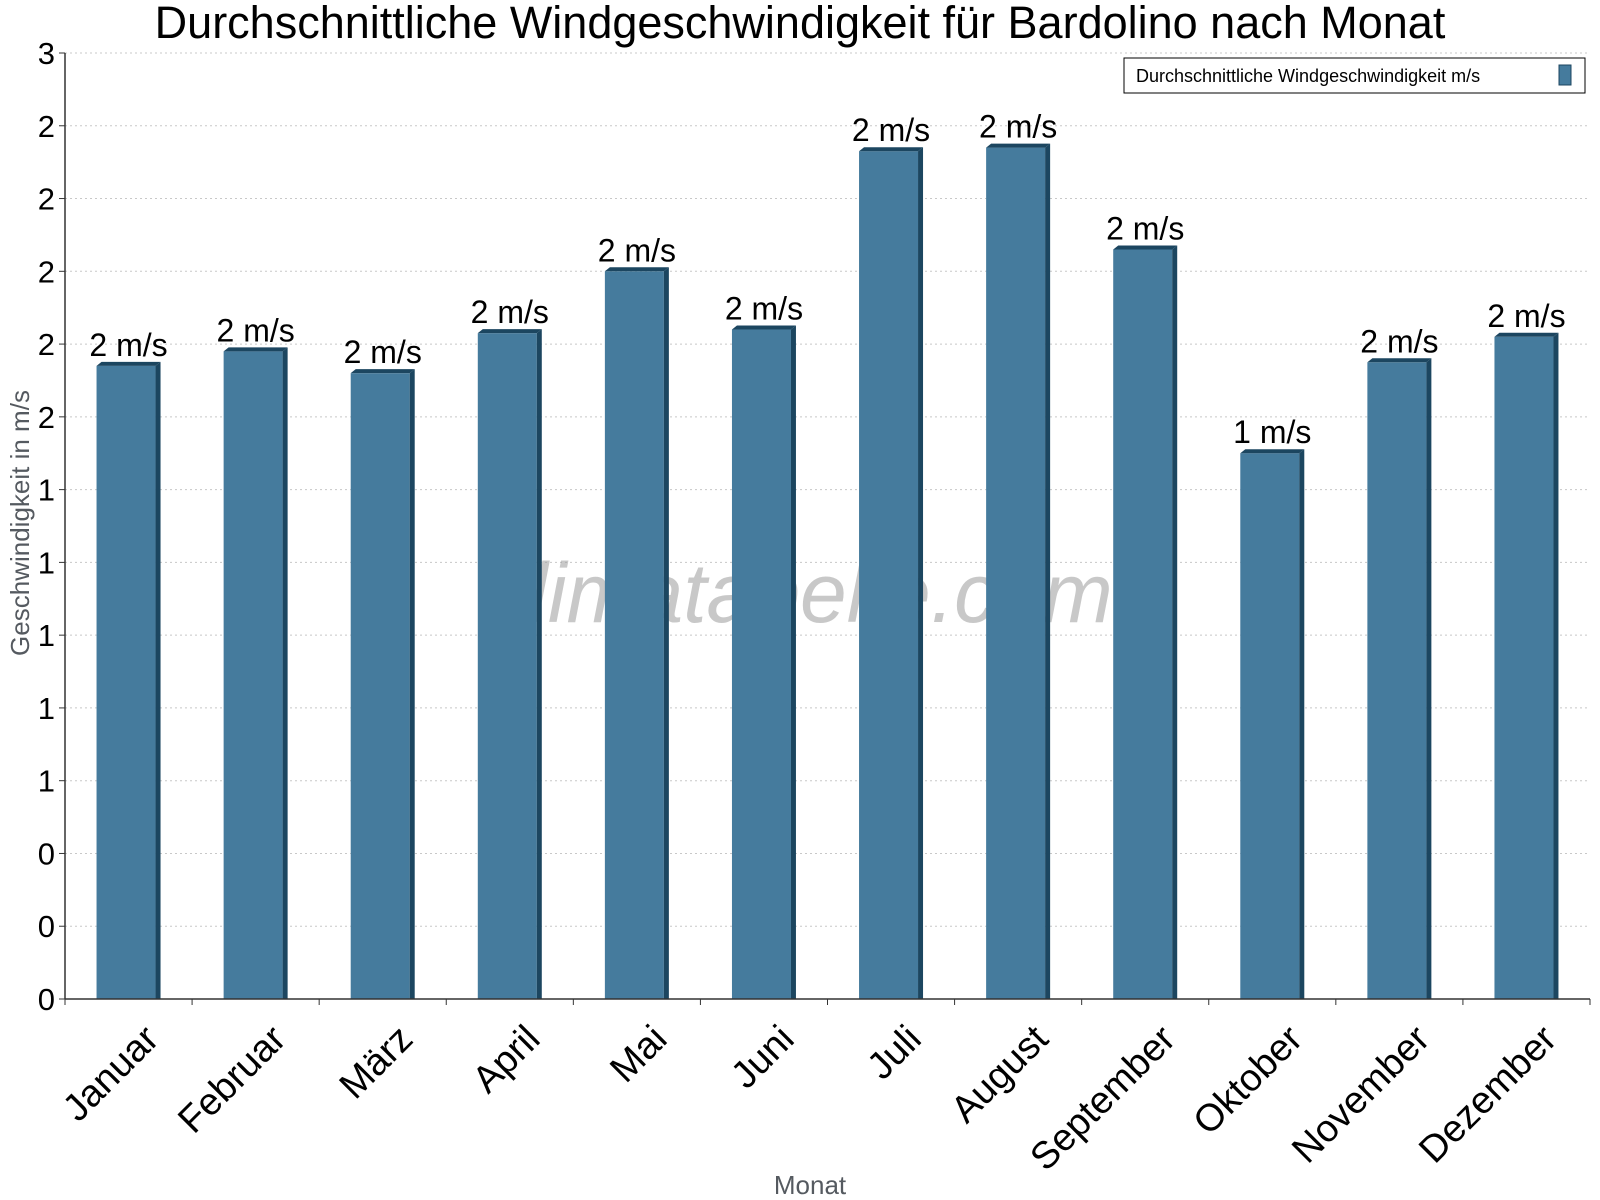 The height and width of the screenshot is (1200, 1600). What do you see at coordinates (1000, 1075) in the screenshot?
I see `x-tick-label: August` at bounding box center [1000, 1075].